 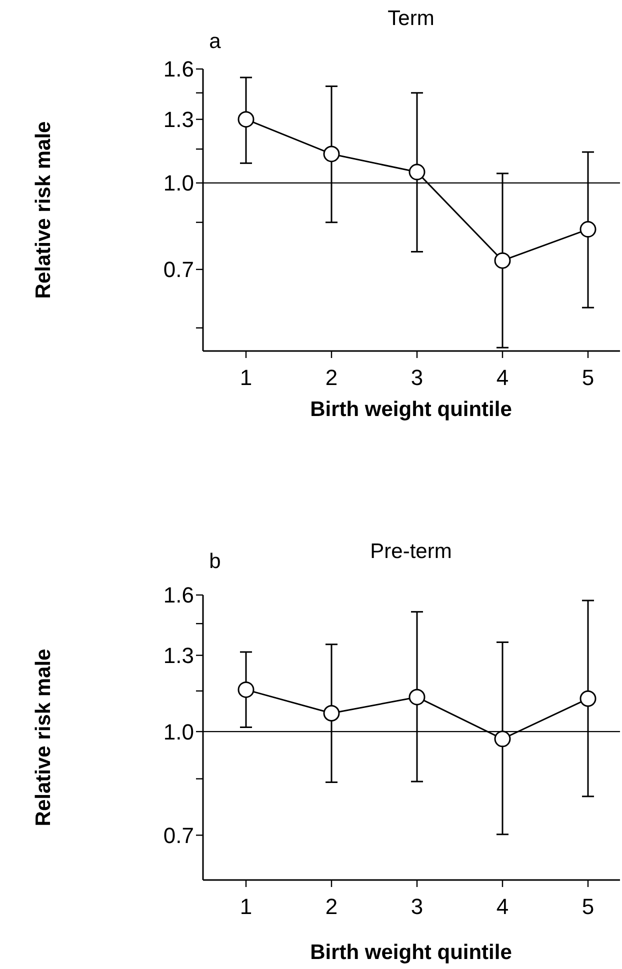 I want to click on text: a, so click(x=215, y=41).